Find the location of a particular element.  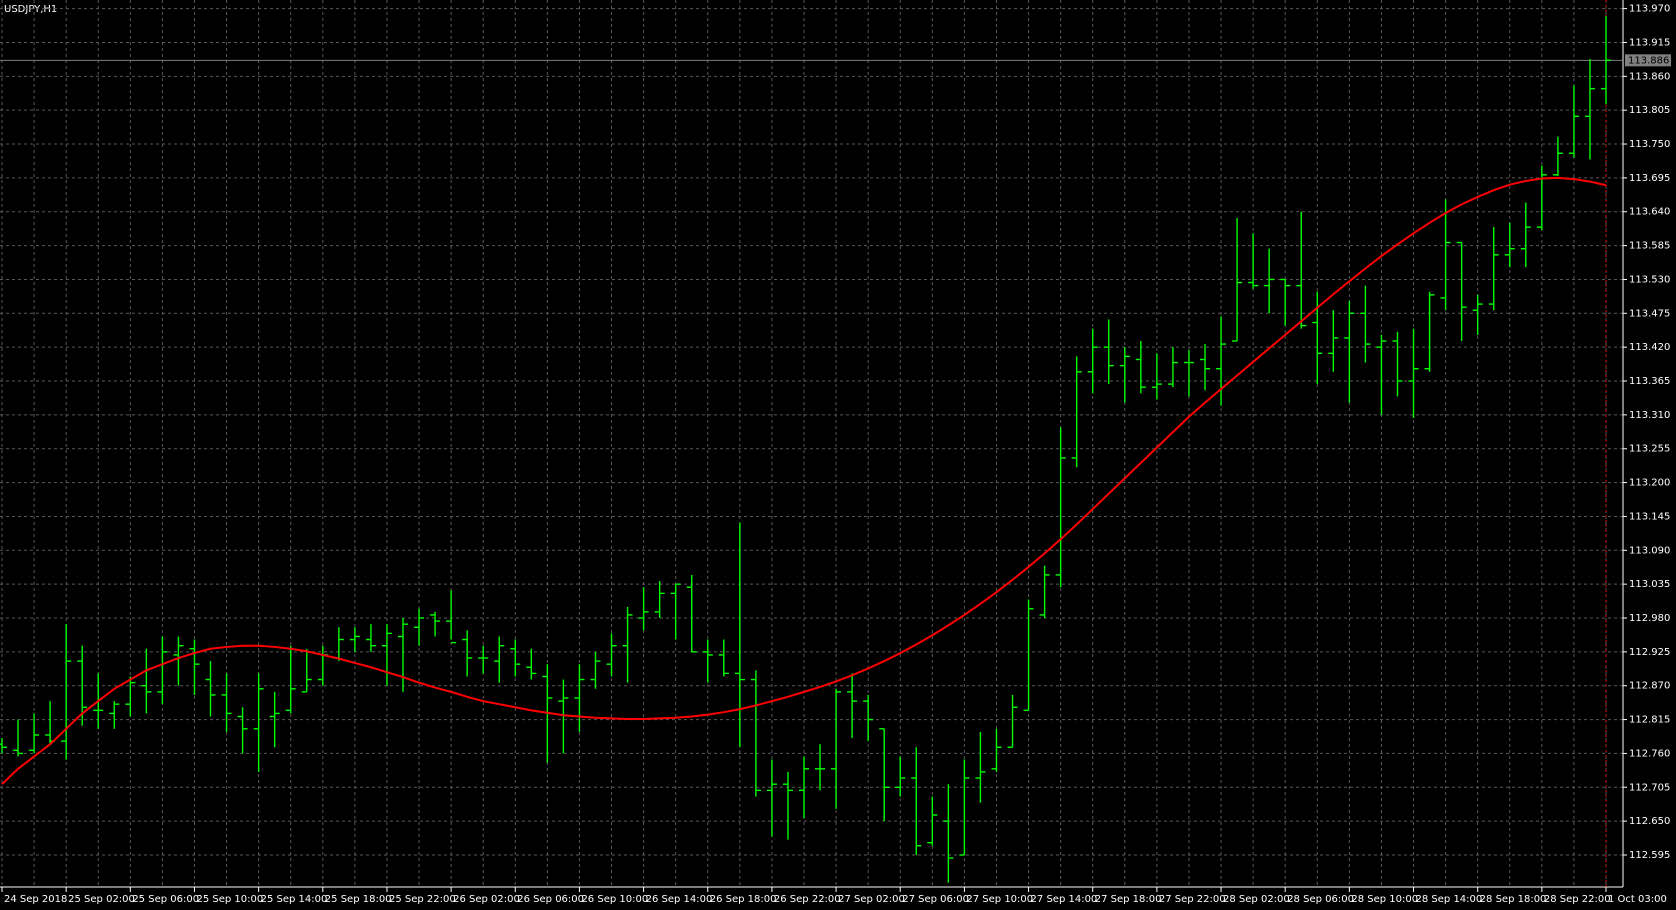

x-tick-label: 25 Sep 02:00 is located at coordinates (101, 899).